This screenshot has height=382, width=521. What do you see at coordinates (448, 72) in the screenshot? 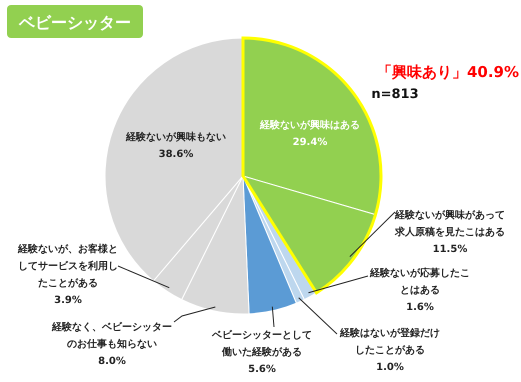
I see `text: 「興味あり」40.9%` at bounding box center [448, 72].